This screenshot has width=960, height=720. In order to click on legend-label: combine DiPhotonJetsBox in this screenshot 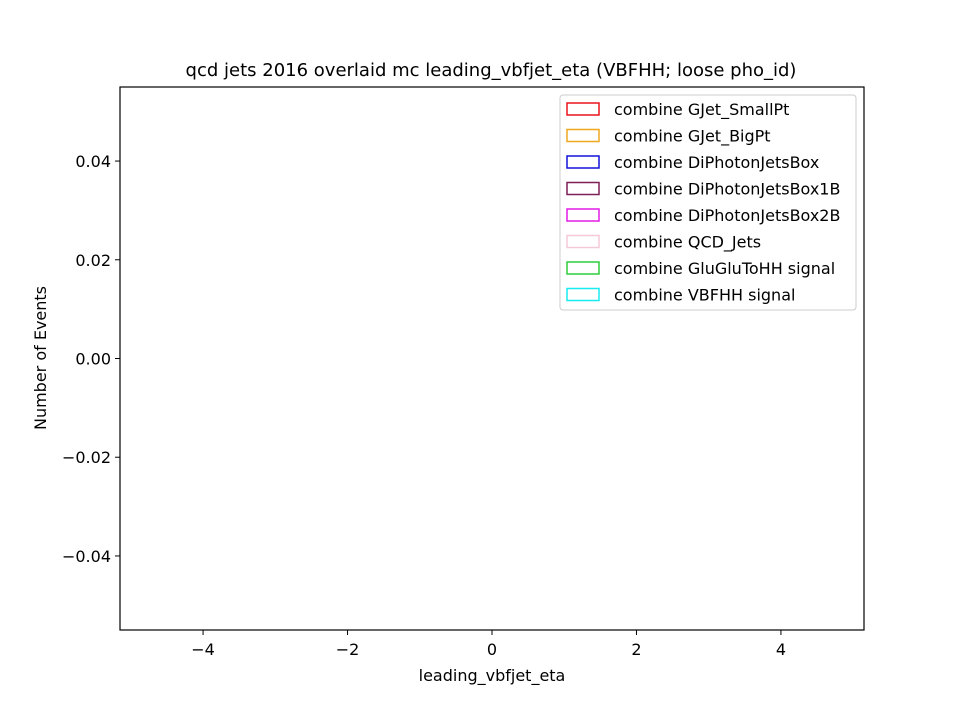, I will do `click(716, 162)`.